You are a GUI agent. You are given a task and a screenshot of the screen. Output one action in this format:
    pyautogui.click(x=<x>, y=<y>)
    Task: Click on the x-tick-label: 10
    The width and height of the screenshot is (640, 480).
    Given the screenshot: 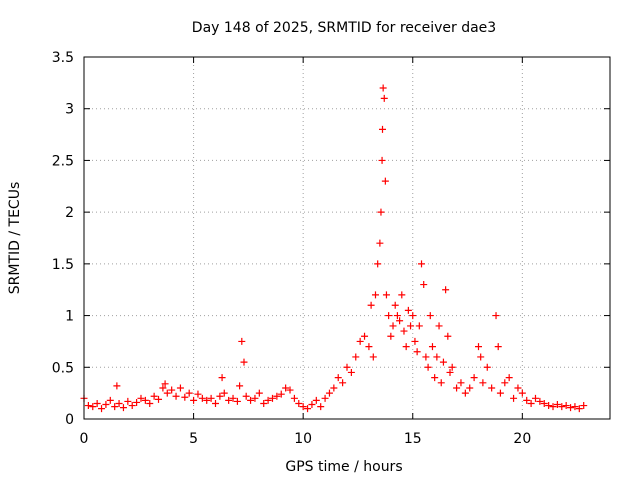 What is the action you would take?
    pyautogui.click(x=303, y=439)
    